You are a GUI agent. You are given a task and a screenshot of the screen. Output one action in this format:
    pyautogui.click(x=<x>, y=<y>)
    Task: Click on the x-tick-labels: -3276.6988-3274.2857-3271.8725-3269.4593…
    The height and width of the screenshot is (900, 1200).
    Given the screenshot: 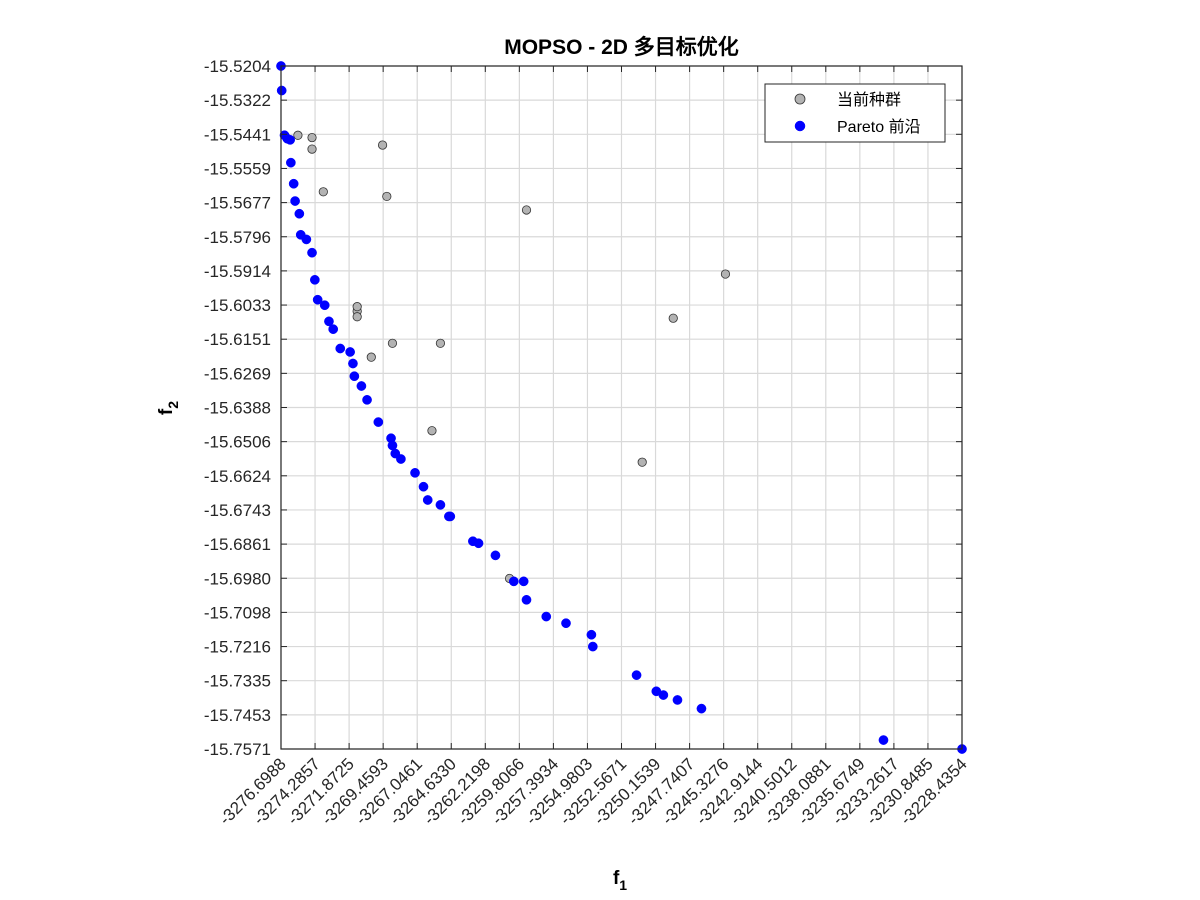 What is the action you would take?
    pyautogui.click(x=593, y=791)
    